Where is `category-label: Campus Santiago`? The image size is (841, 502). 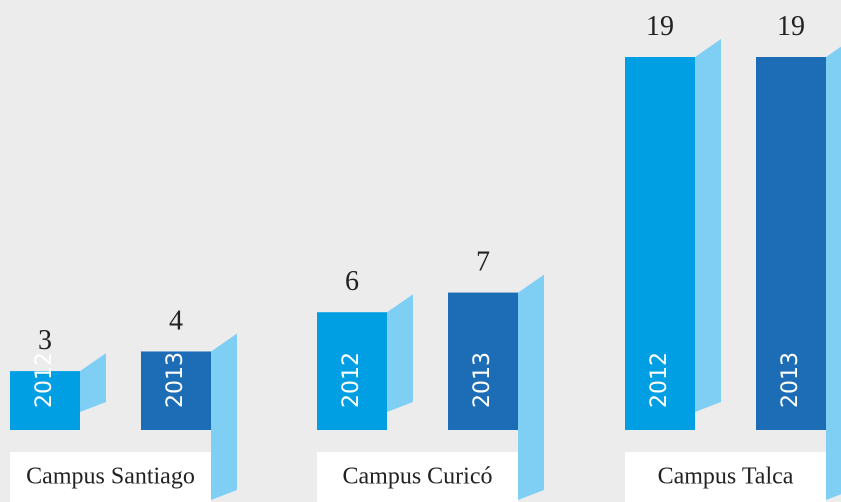
category-label: Campus Santiago is located at coordinates (110, 477).